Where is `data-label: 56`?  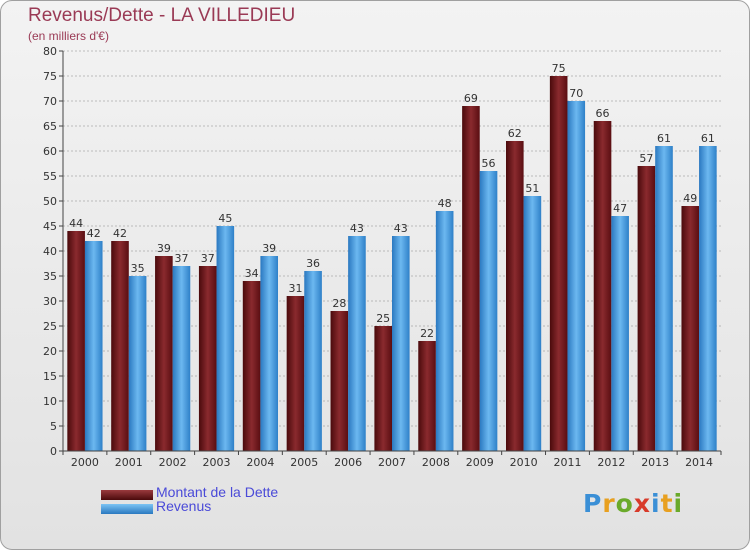
data-label: 56 is located at coordinates (489, 163).